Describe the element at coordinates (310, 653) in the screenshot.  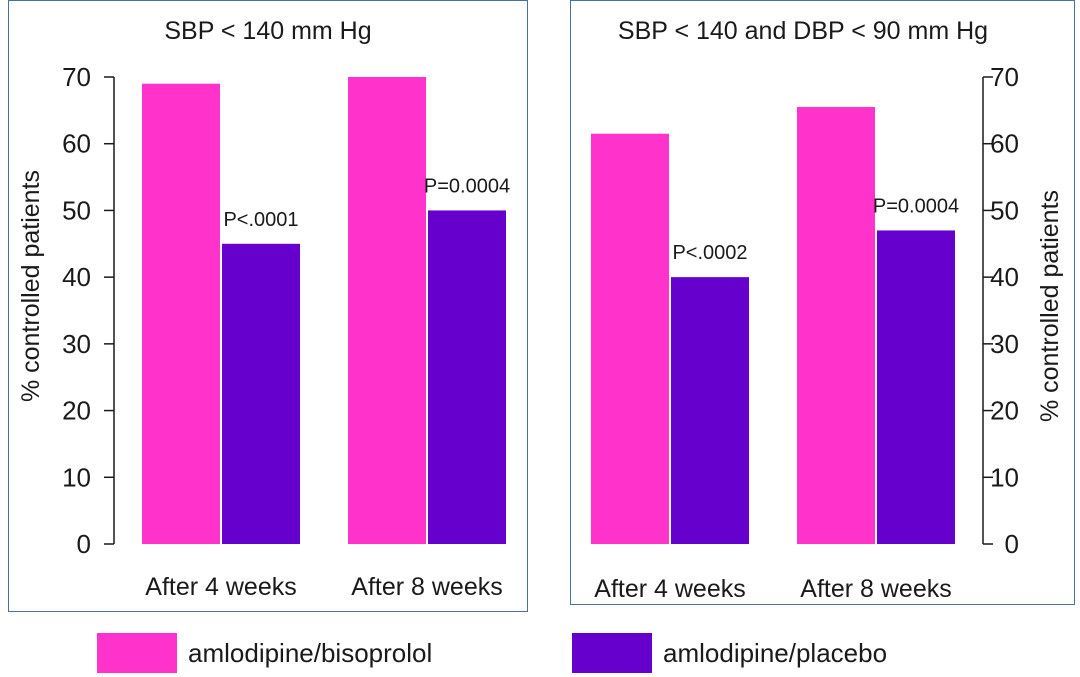
I see `legend-label-bisoprolol: amlodipine/bisoprolol` at that location.